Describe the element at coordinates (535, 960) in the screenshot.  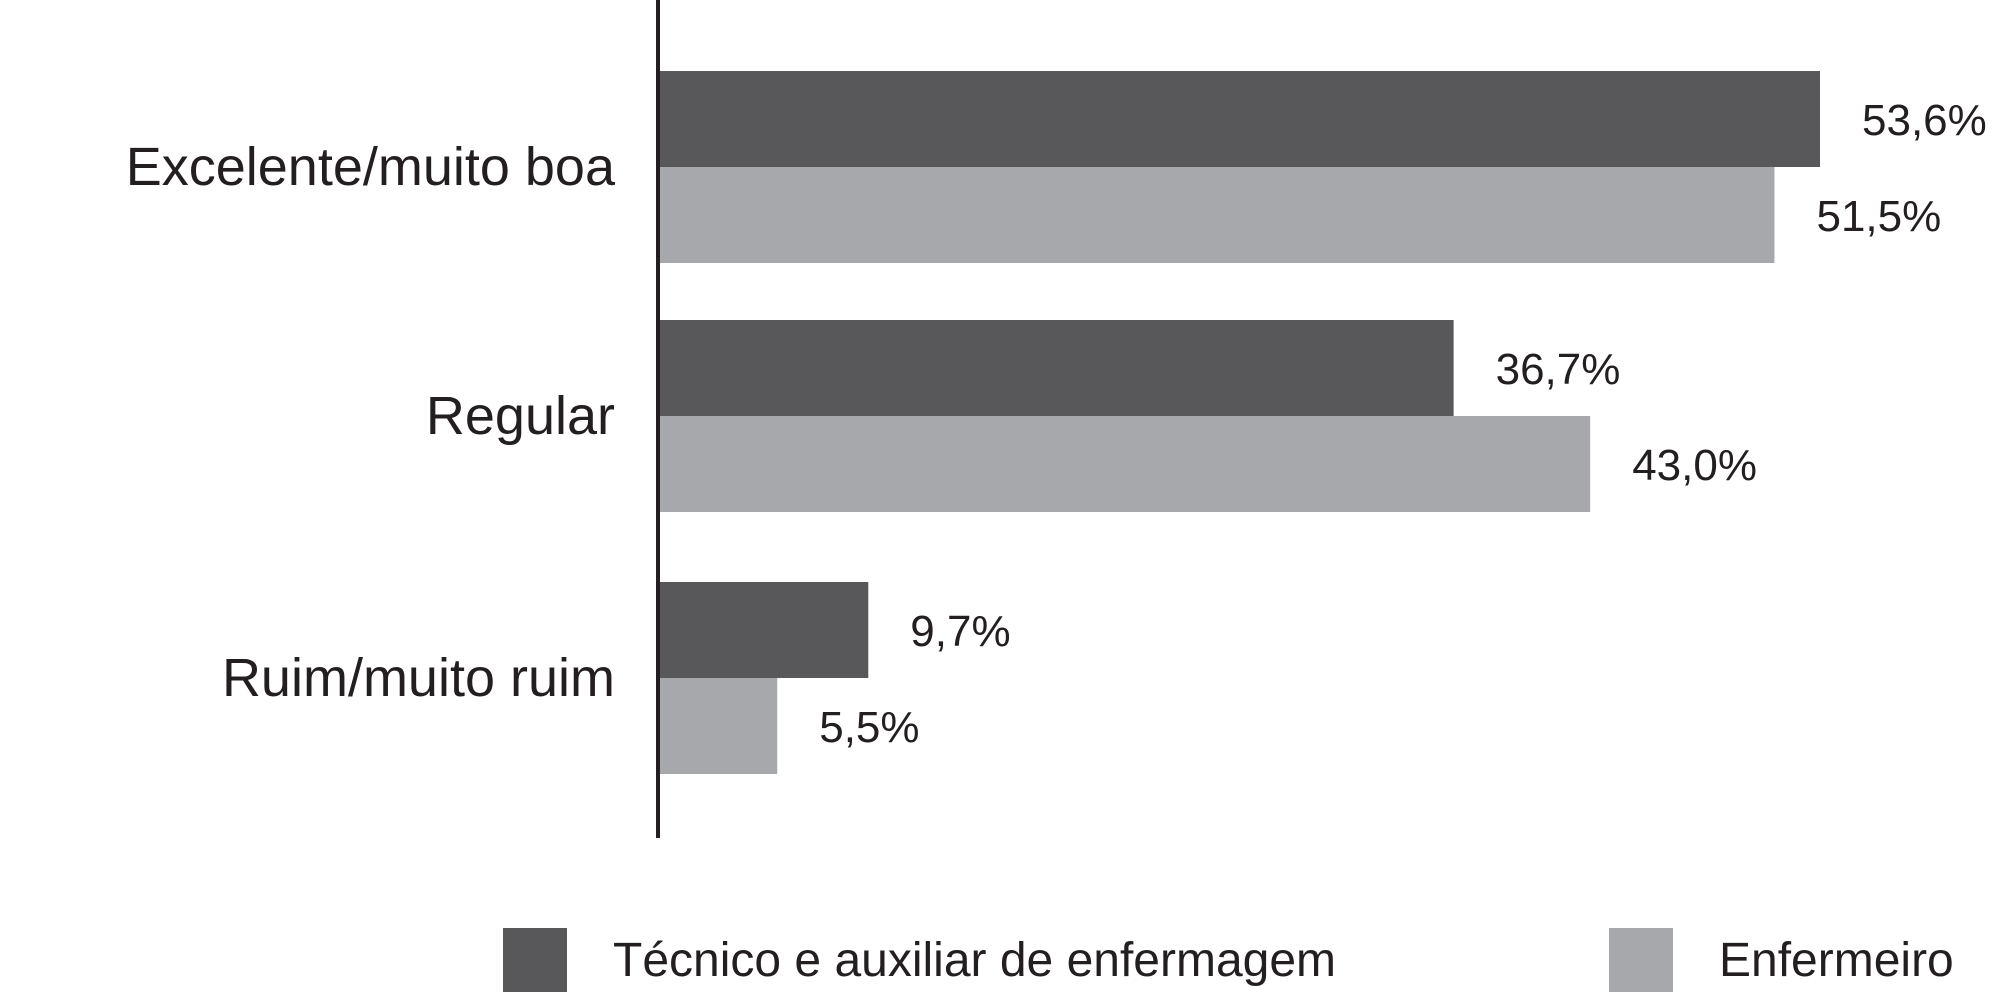
I see `legend-swatch-tecnico` at that location.